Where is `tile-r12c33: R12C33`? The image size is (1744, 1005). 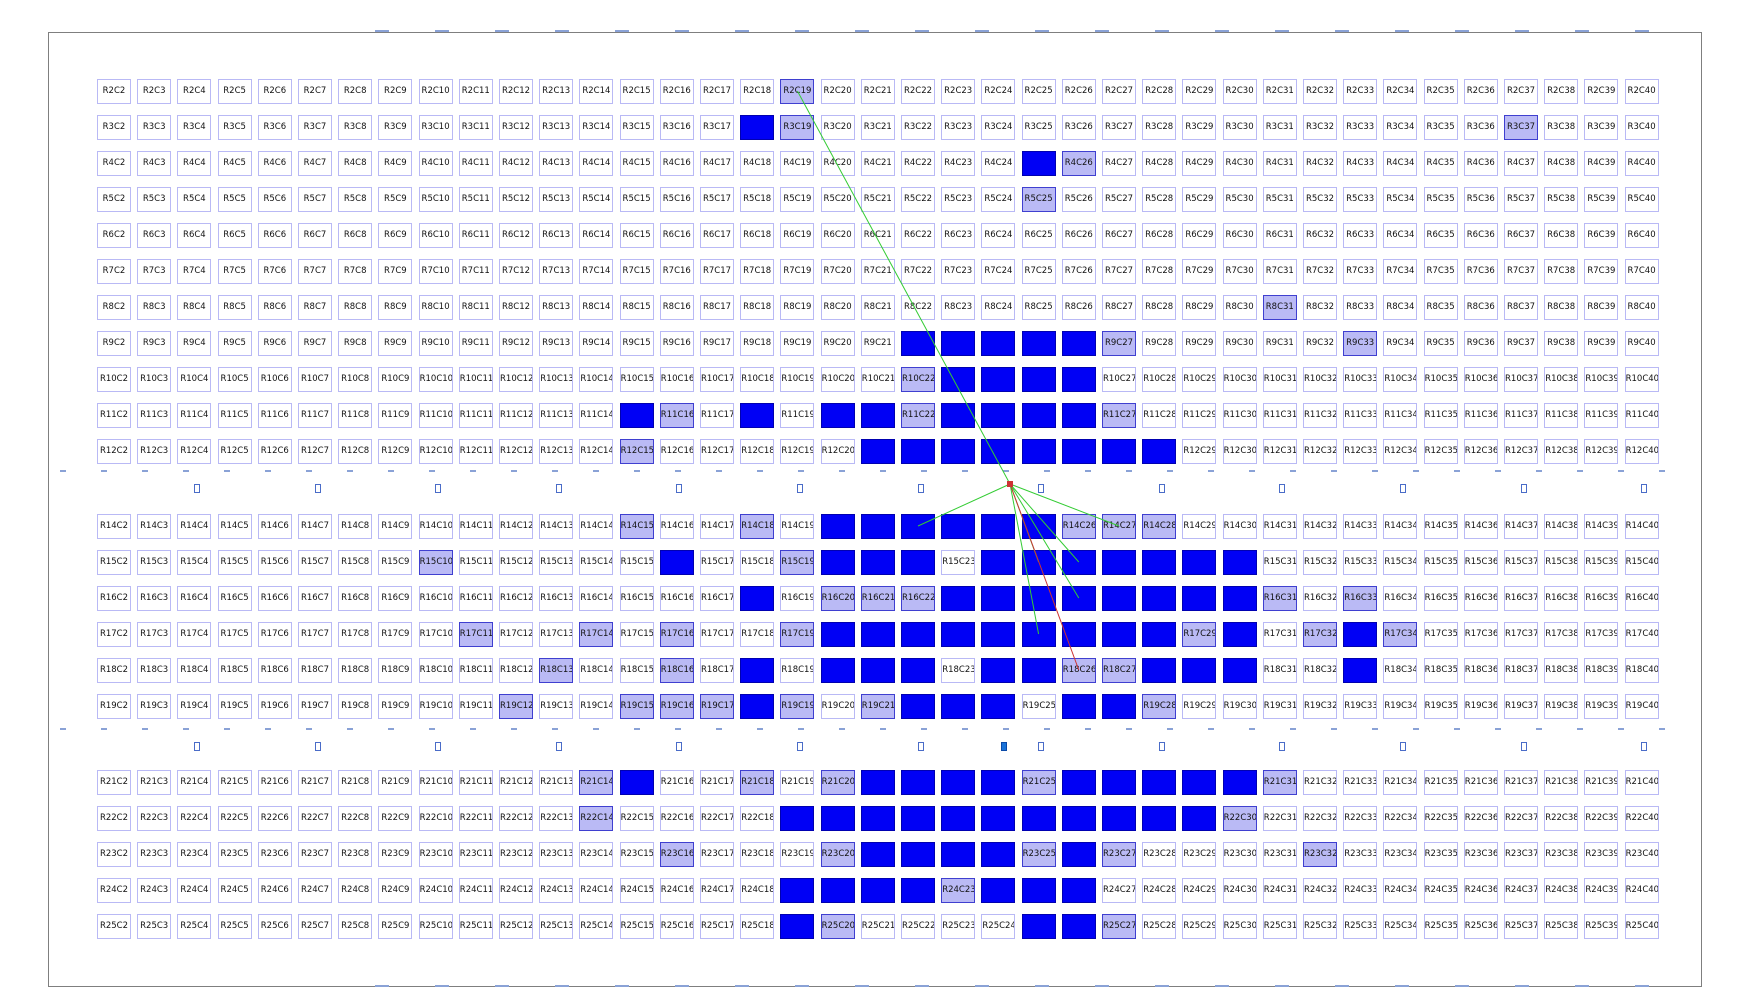
tile-r12c33: R12C33 is located at coordinates (1360, 451).